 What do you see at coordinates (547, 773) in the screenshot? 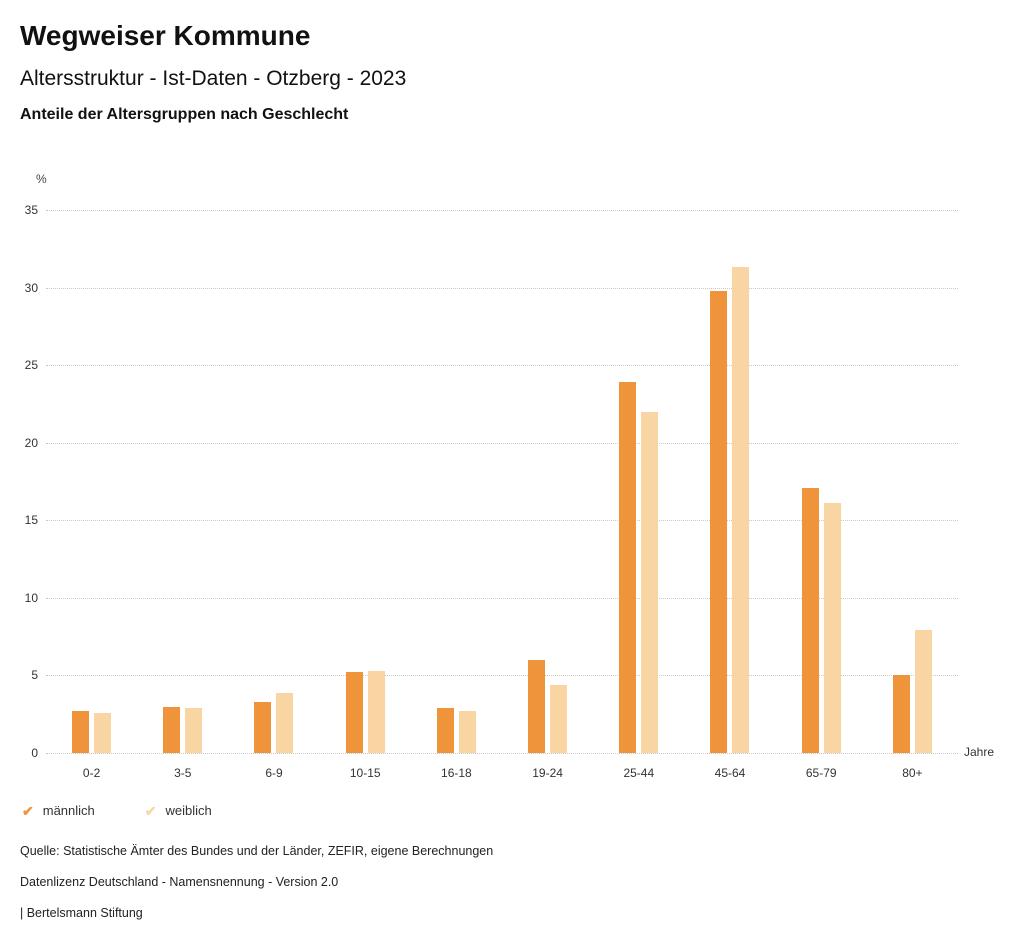
I see `x-tick-label-19-24: 19-24` at bounding box center [547, 773].